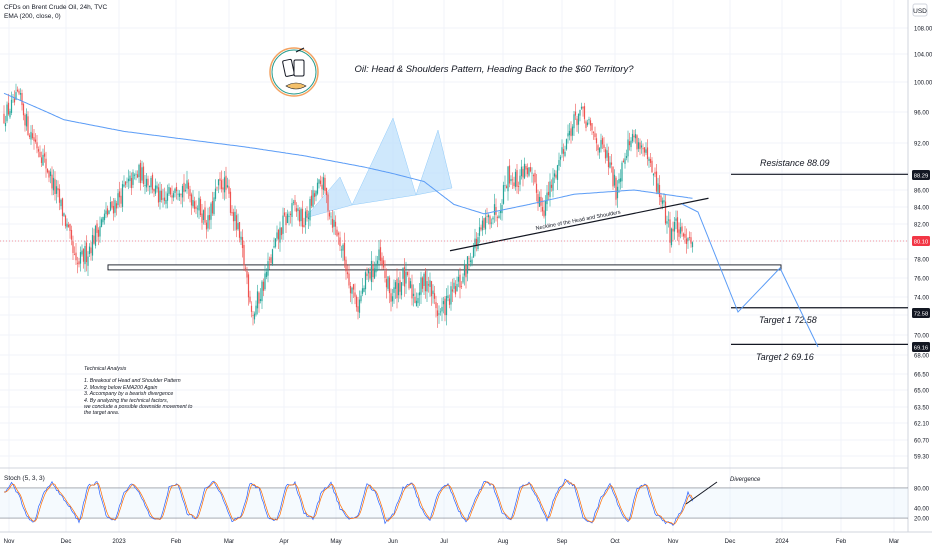 The width and height of the screenshot is (932, 550). Describe the element at coordinates (922, 442) in the screenshot. I see `y-tick-label: 60.70` at that location.